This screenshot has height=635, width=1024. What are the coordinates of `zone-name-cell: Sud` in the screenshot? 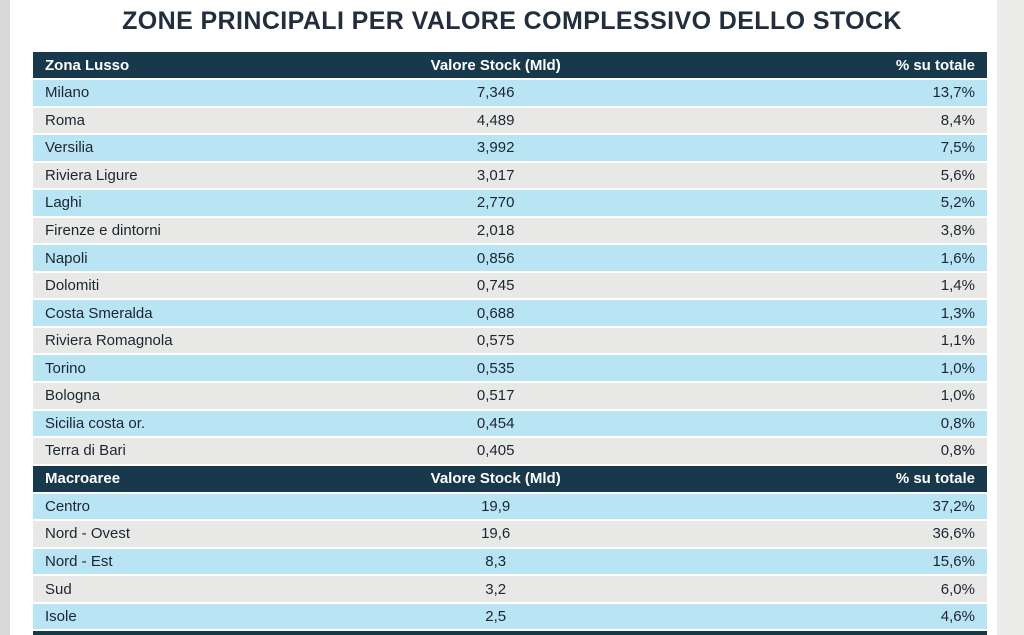 It's located at (58, 589).